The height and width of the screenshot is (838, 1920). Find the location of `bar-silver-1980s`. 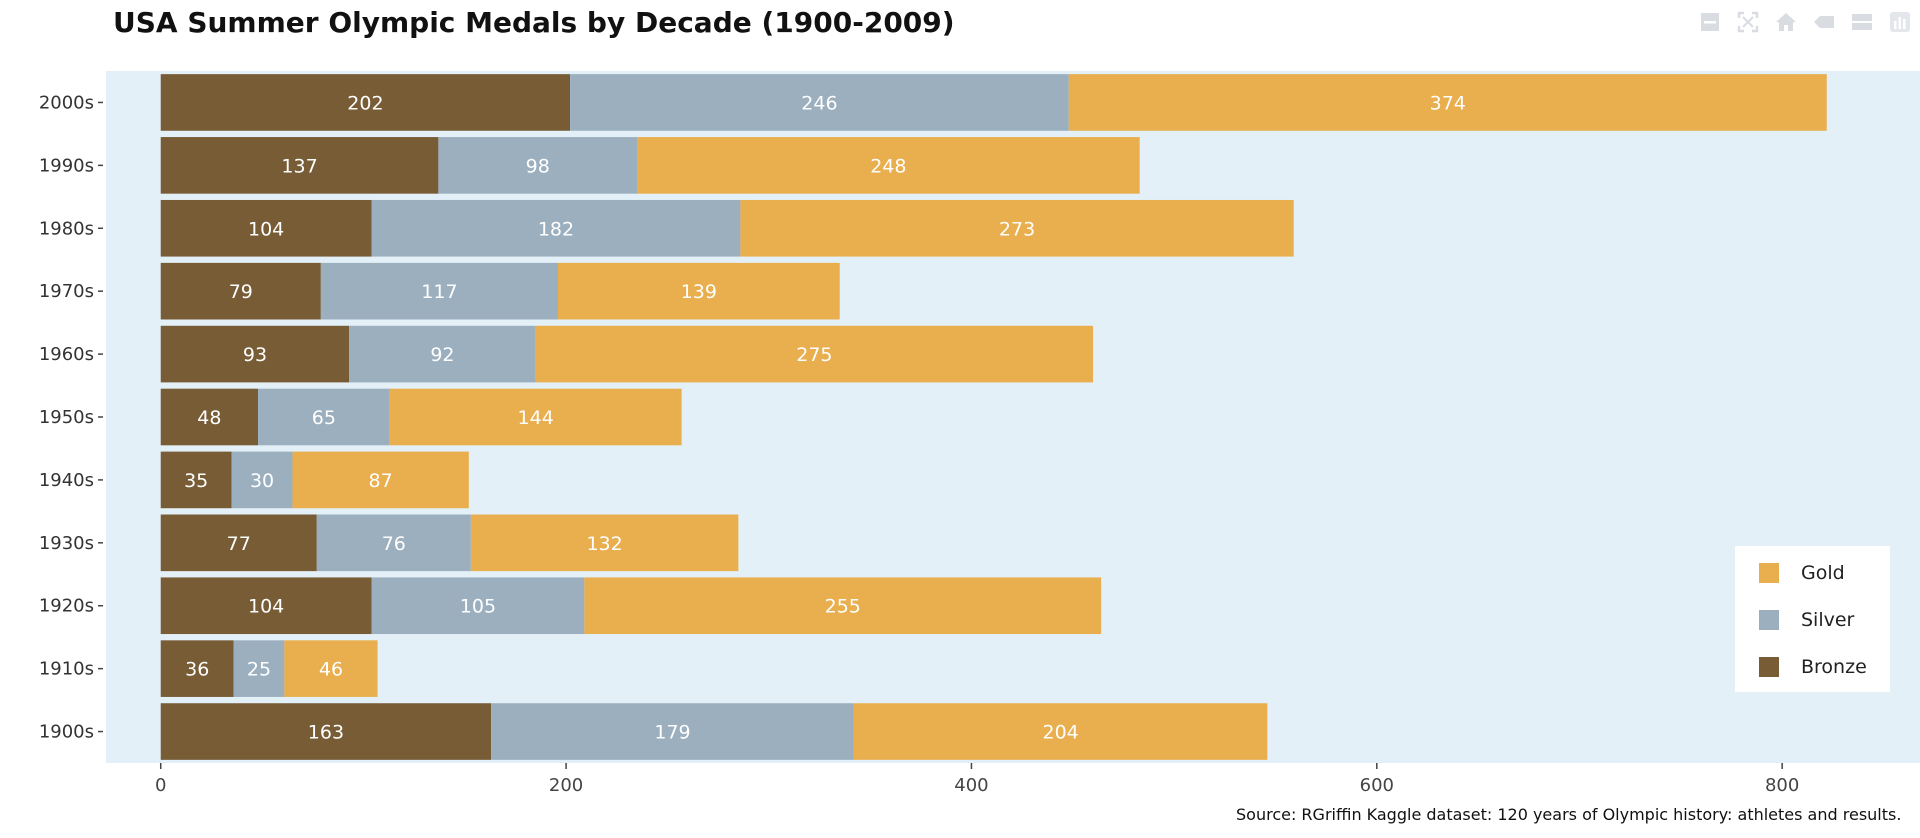

bar-silver-1980s is located at coordinates (556, 228).